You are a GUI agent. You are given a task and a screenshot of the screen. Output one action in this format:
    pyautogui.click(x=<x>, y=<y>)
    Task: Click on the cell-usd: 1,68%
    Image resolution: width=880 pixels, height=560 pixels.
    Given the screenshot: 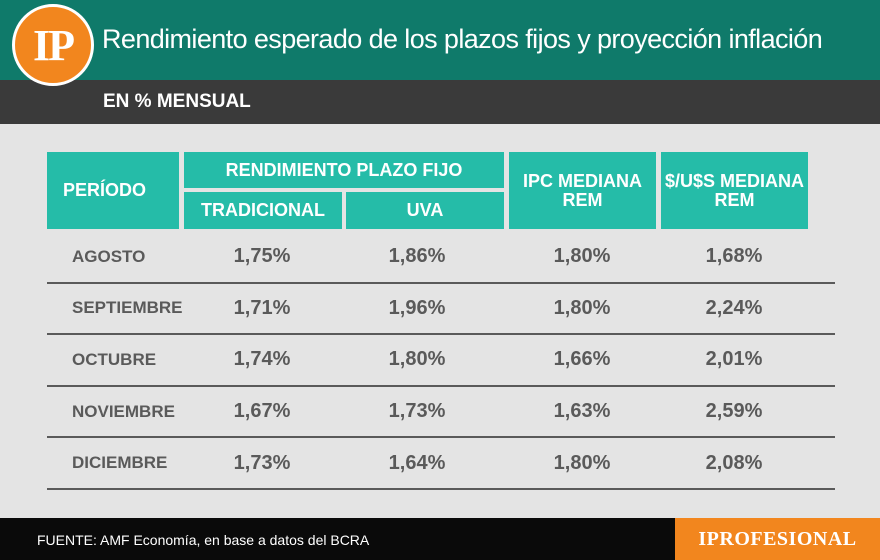 What is the action you would take?
    pyautogui.click(x=734, y=256)
    